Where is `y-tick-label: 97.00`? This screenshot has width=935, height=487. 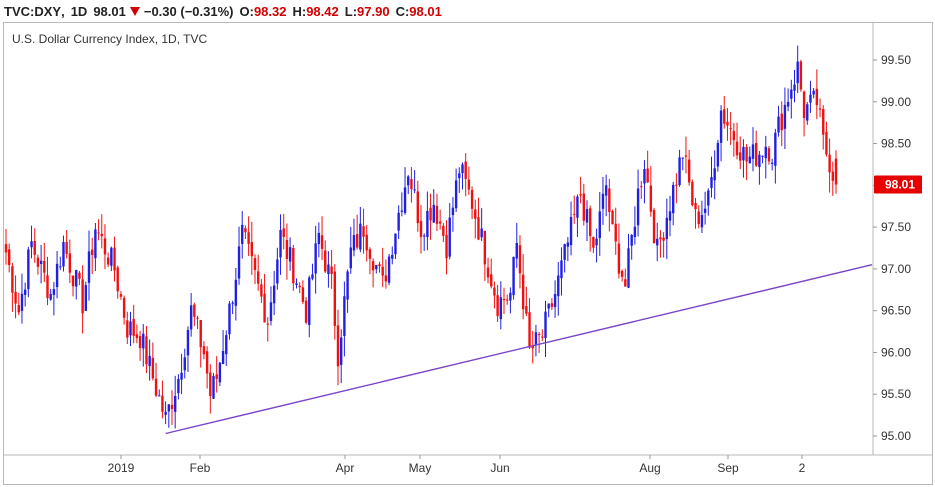 y-tick-label: 97.00 is located at coordinates (896, 269).